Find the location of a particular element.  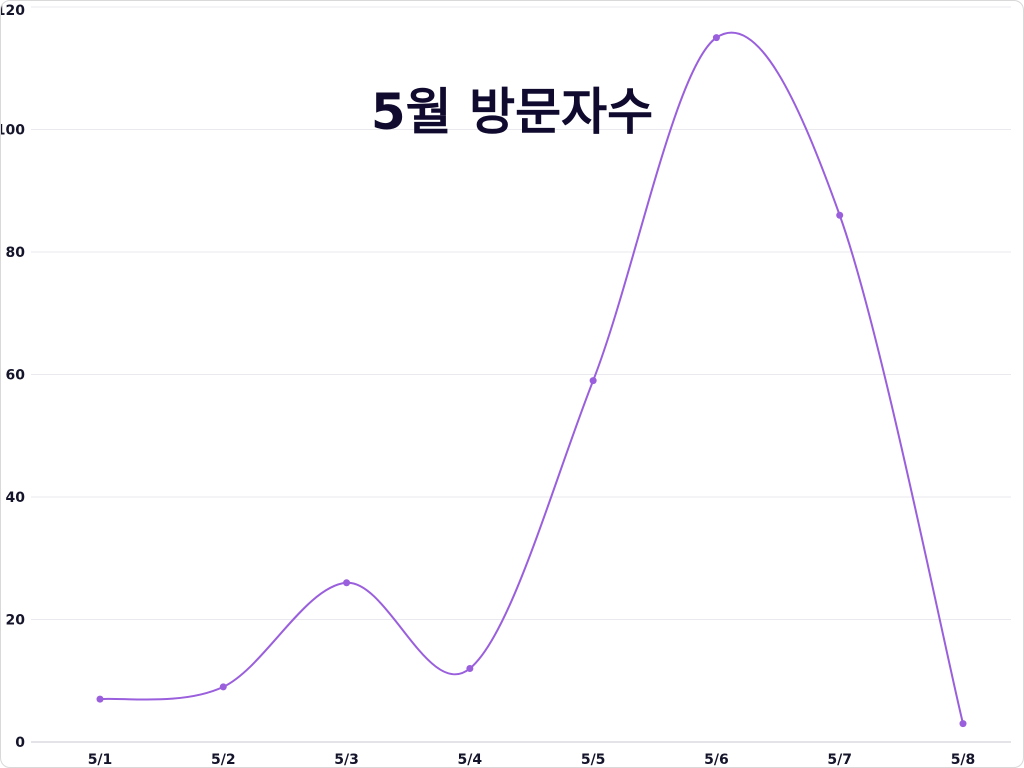

x-tick-label: 5/6 is located at coordinates (716, 760).